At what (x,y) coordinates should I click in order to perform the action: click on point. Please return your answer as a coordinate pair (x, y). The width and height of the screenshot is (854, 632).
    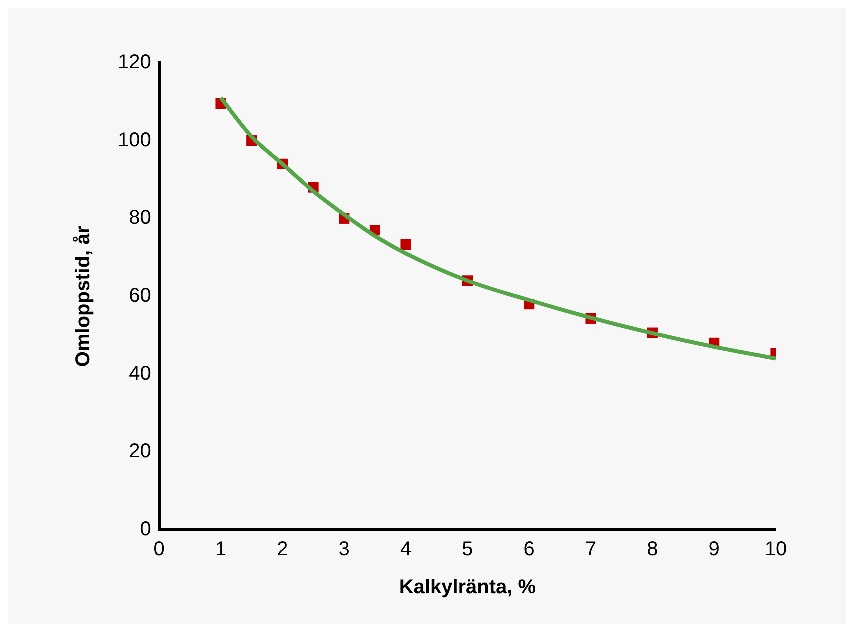
    Looking at the image, I should click on (406, 244).